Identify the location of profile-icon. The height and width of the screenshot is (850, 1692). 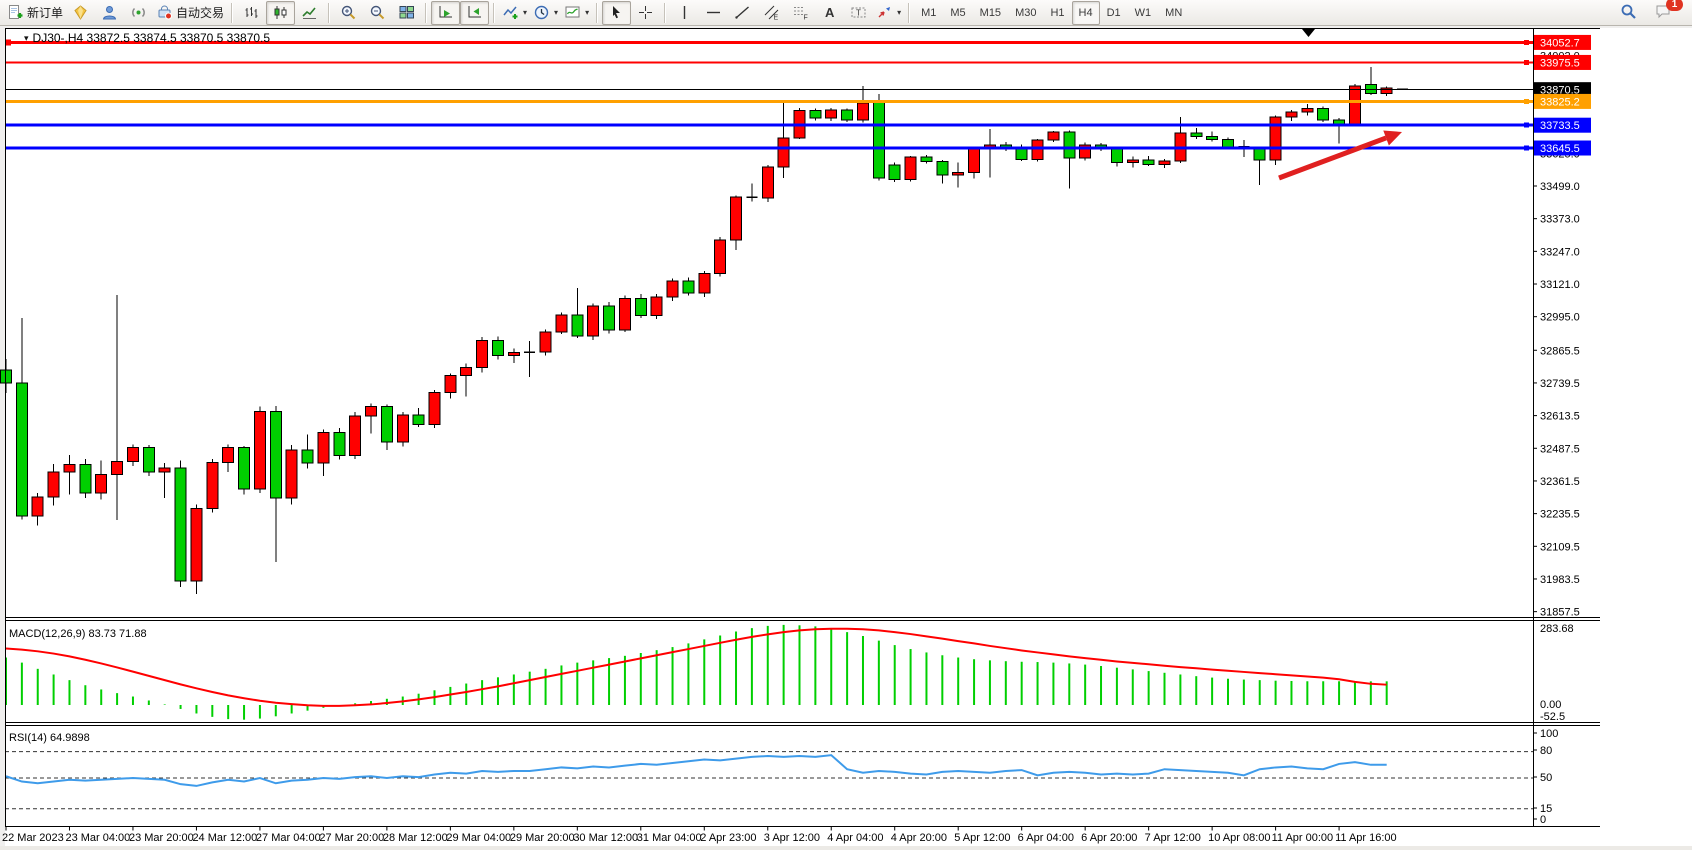
(109, 12).